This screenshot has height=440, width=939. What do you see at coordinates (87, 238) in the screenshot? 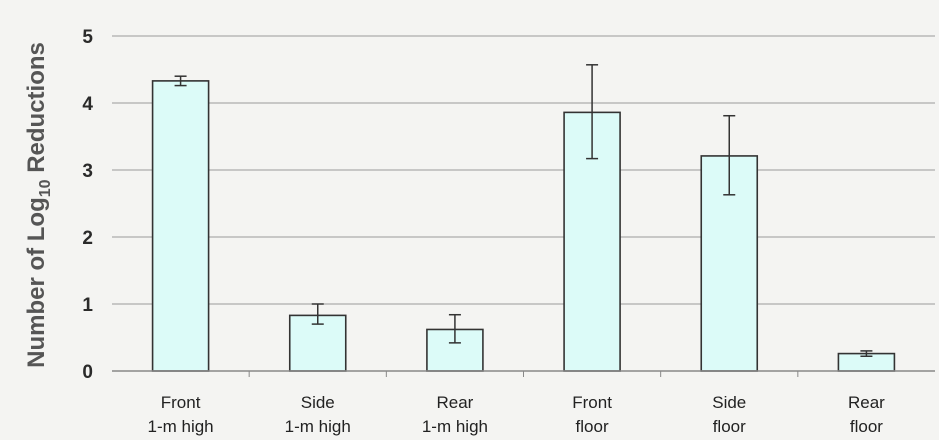
I see `y-tick-label: 2` at bounding box center [87, 238].